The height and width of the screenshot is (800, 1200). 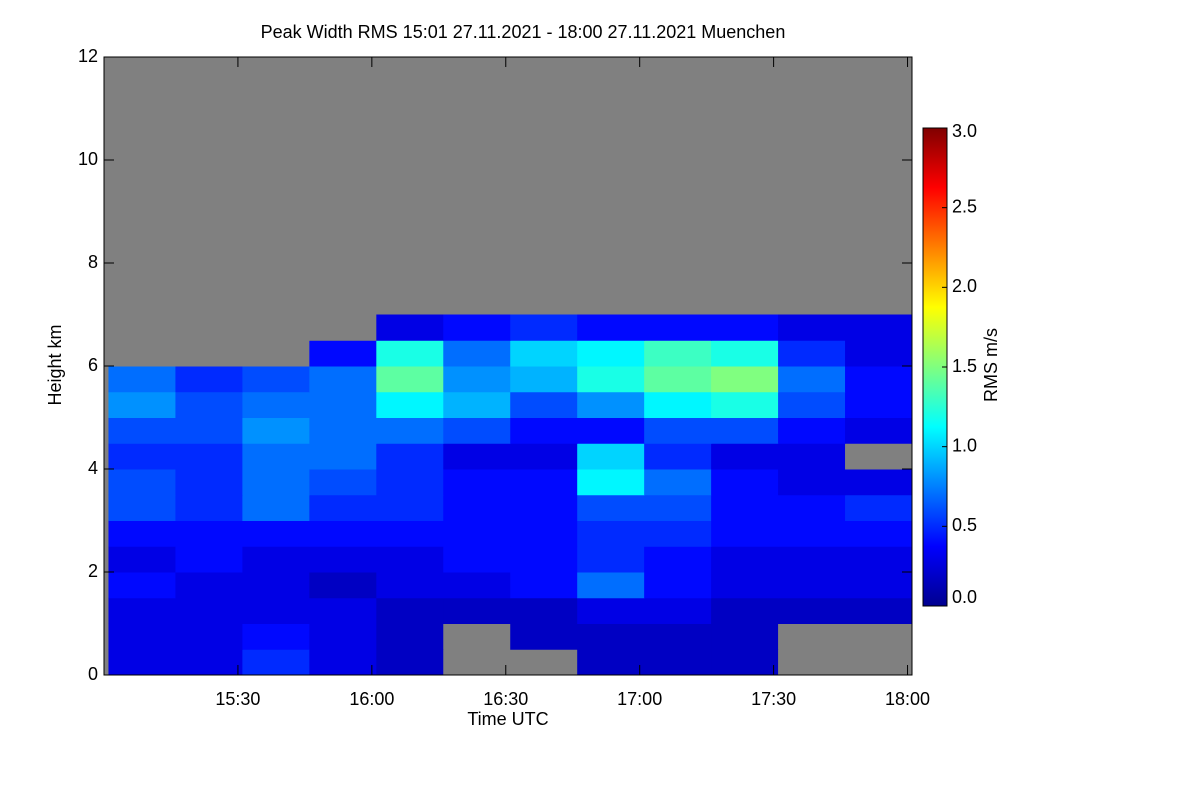 I want to click on y-tick-label: 4, so click(x=93, y=468).